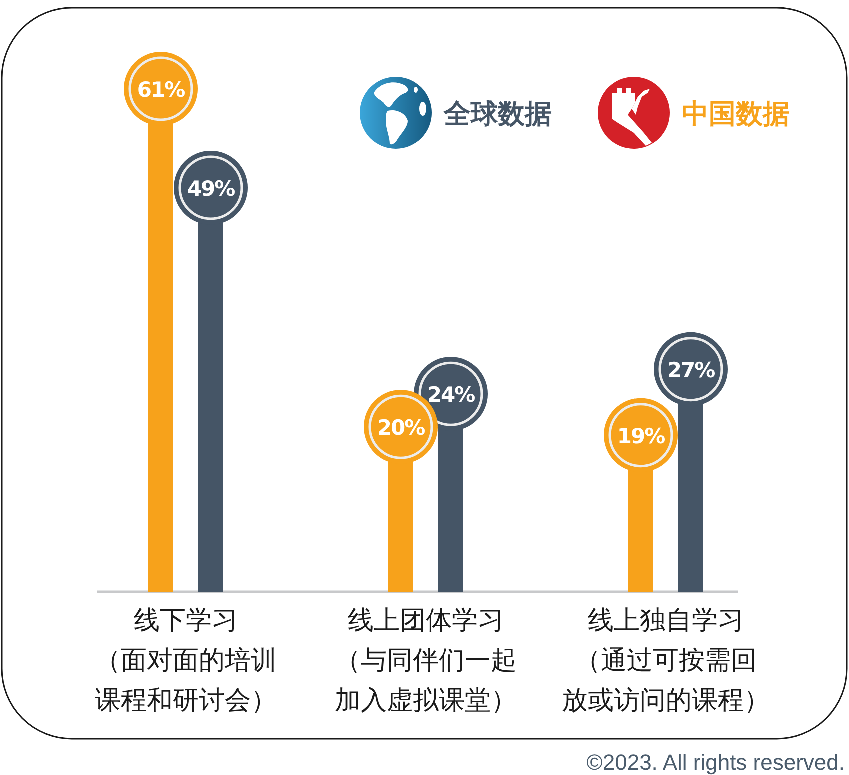 The height and width of the screenshot is (775, 849). I want to click on data-label: 19%, so click(641, 436).